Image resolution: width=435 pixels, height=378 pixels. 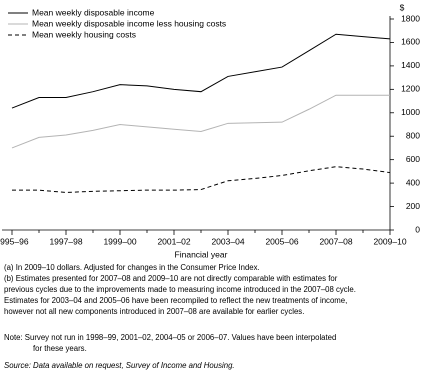 I want to click on y-tick-label: 200, so click(x=413, y=206).